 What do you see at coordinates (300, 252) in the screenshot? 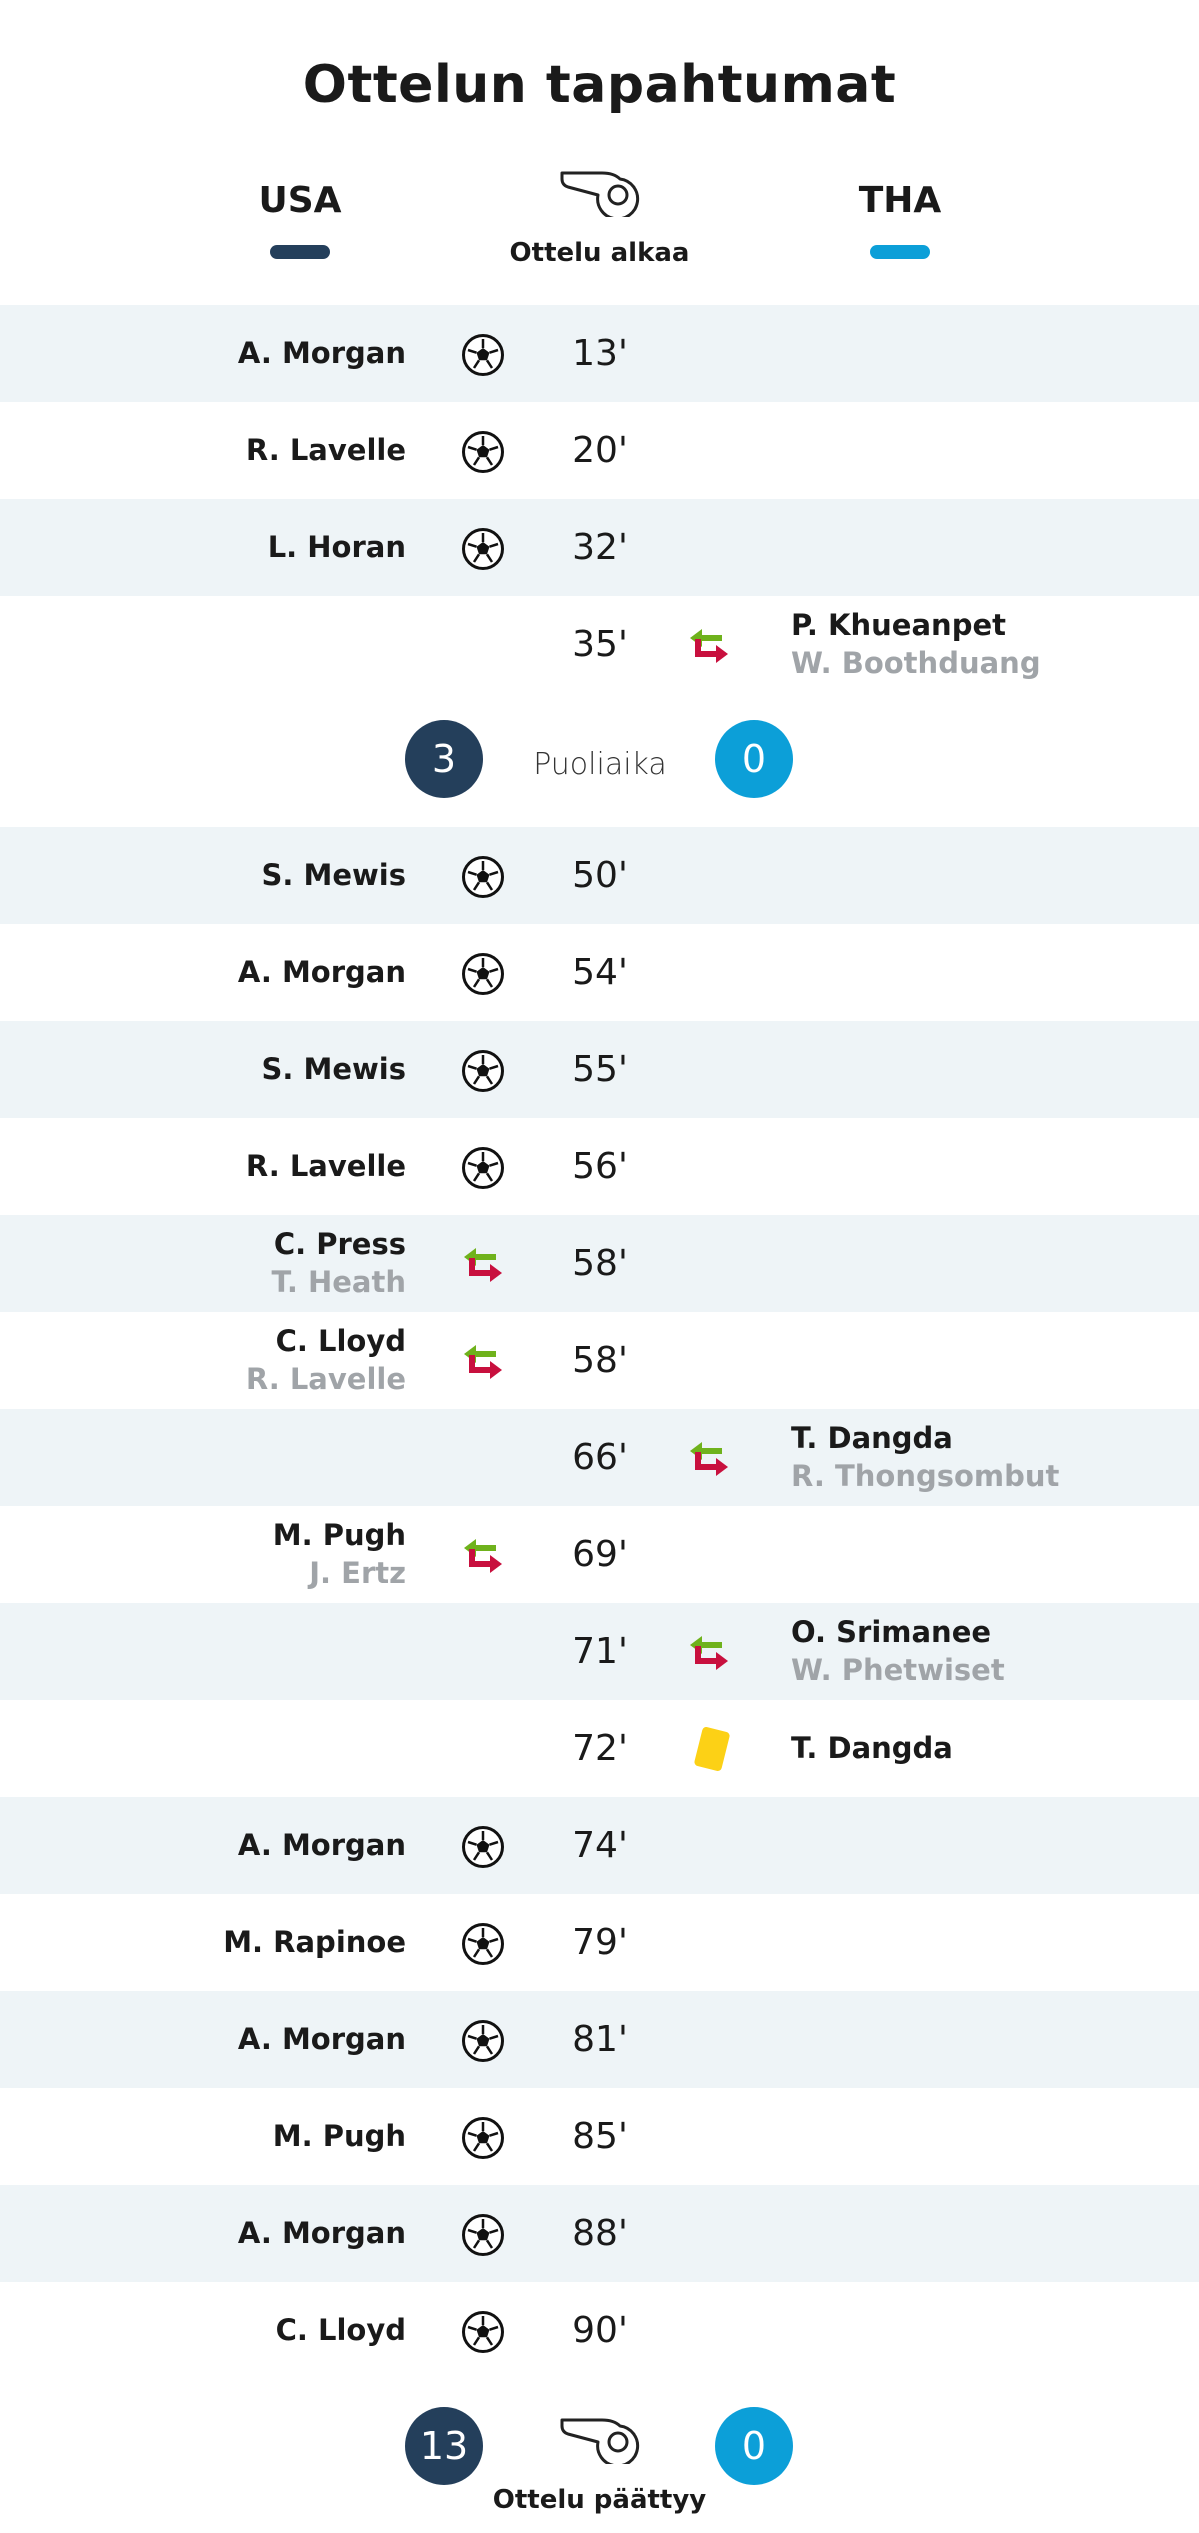
I see `home-team-color-bar` at bounding box center [300, 252].